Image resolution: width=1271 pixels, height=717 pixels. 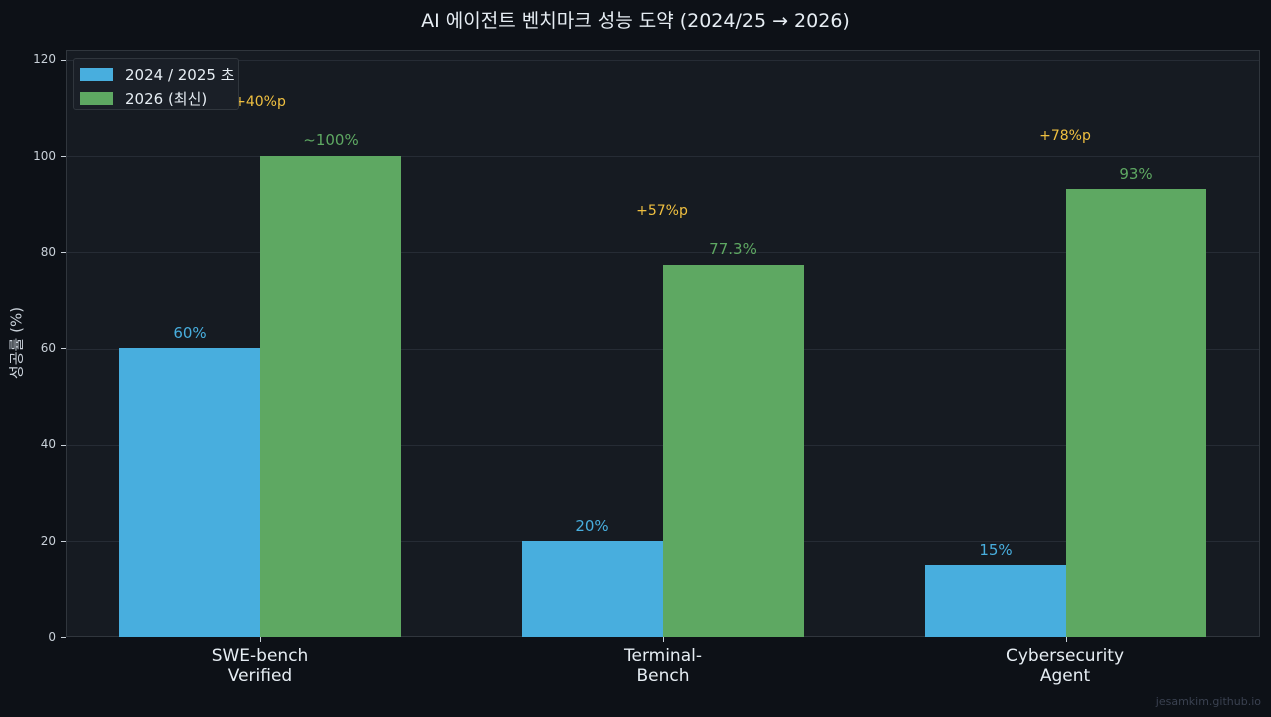 I want to click on chart-title: AI 에이전트 벤치마크 성능 도약 (2024/25 → 2026), so click(x=635, y=21).